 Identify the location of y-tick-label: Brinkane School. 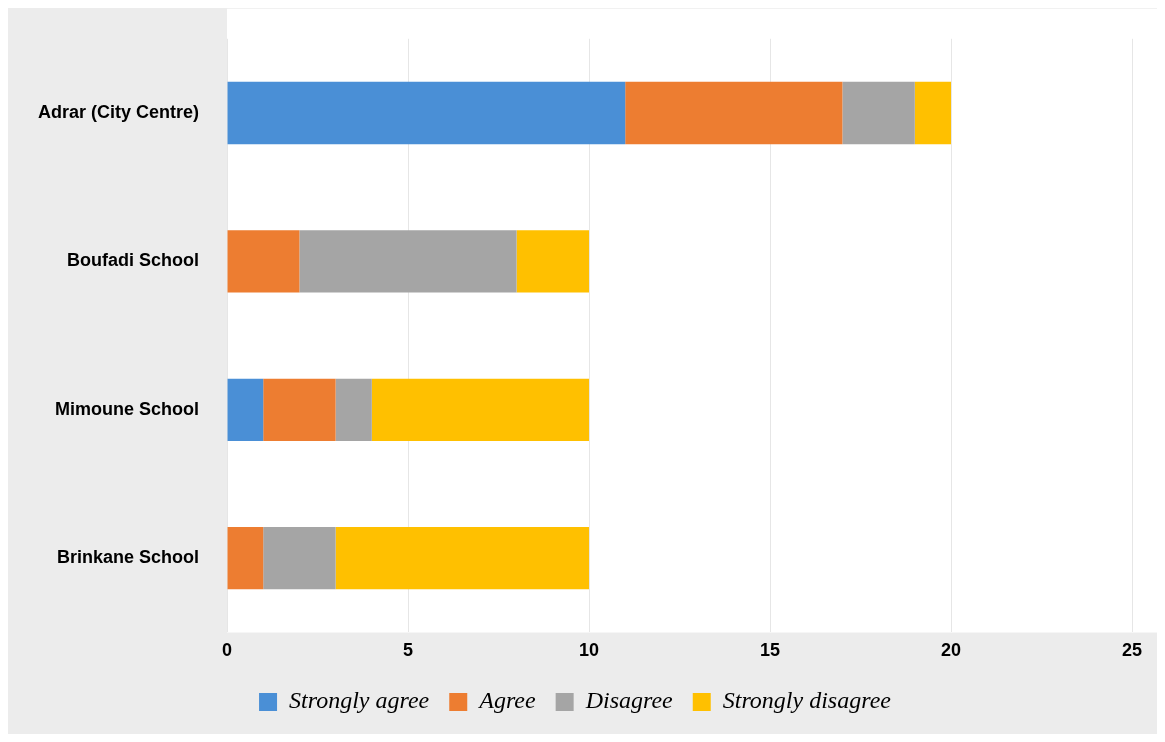
(128, 557).